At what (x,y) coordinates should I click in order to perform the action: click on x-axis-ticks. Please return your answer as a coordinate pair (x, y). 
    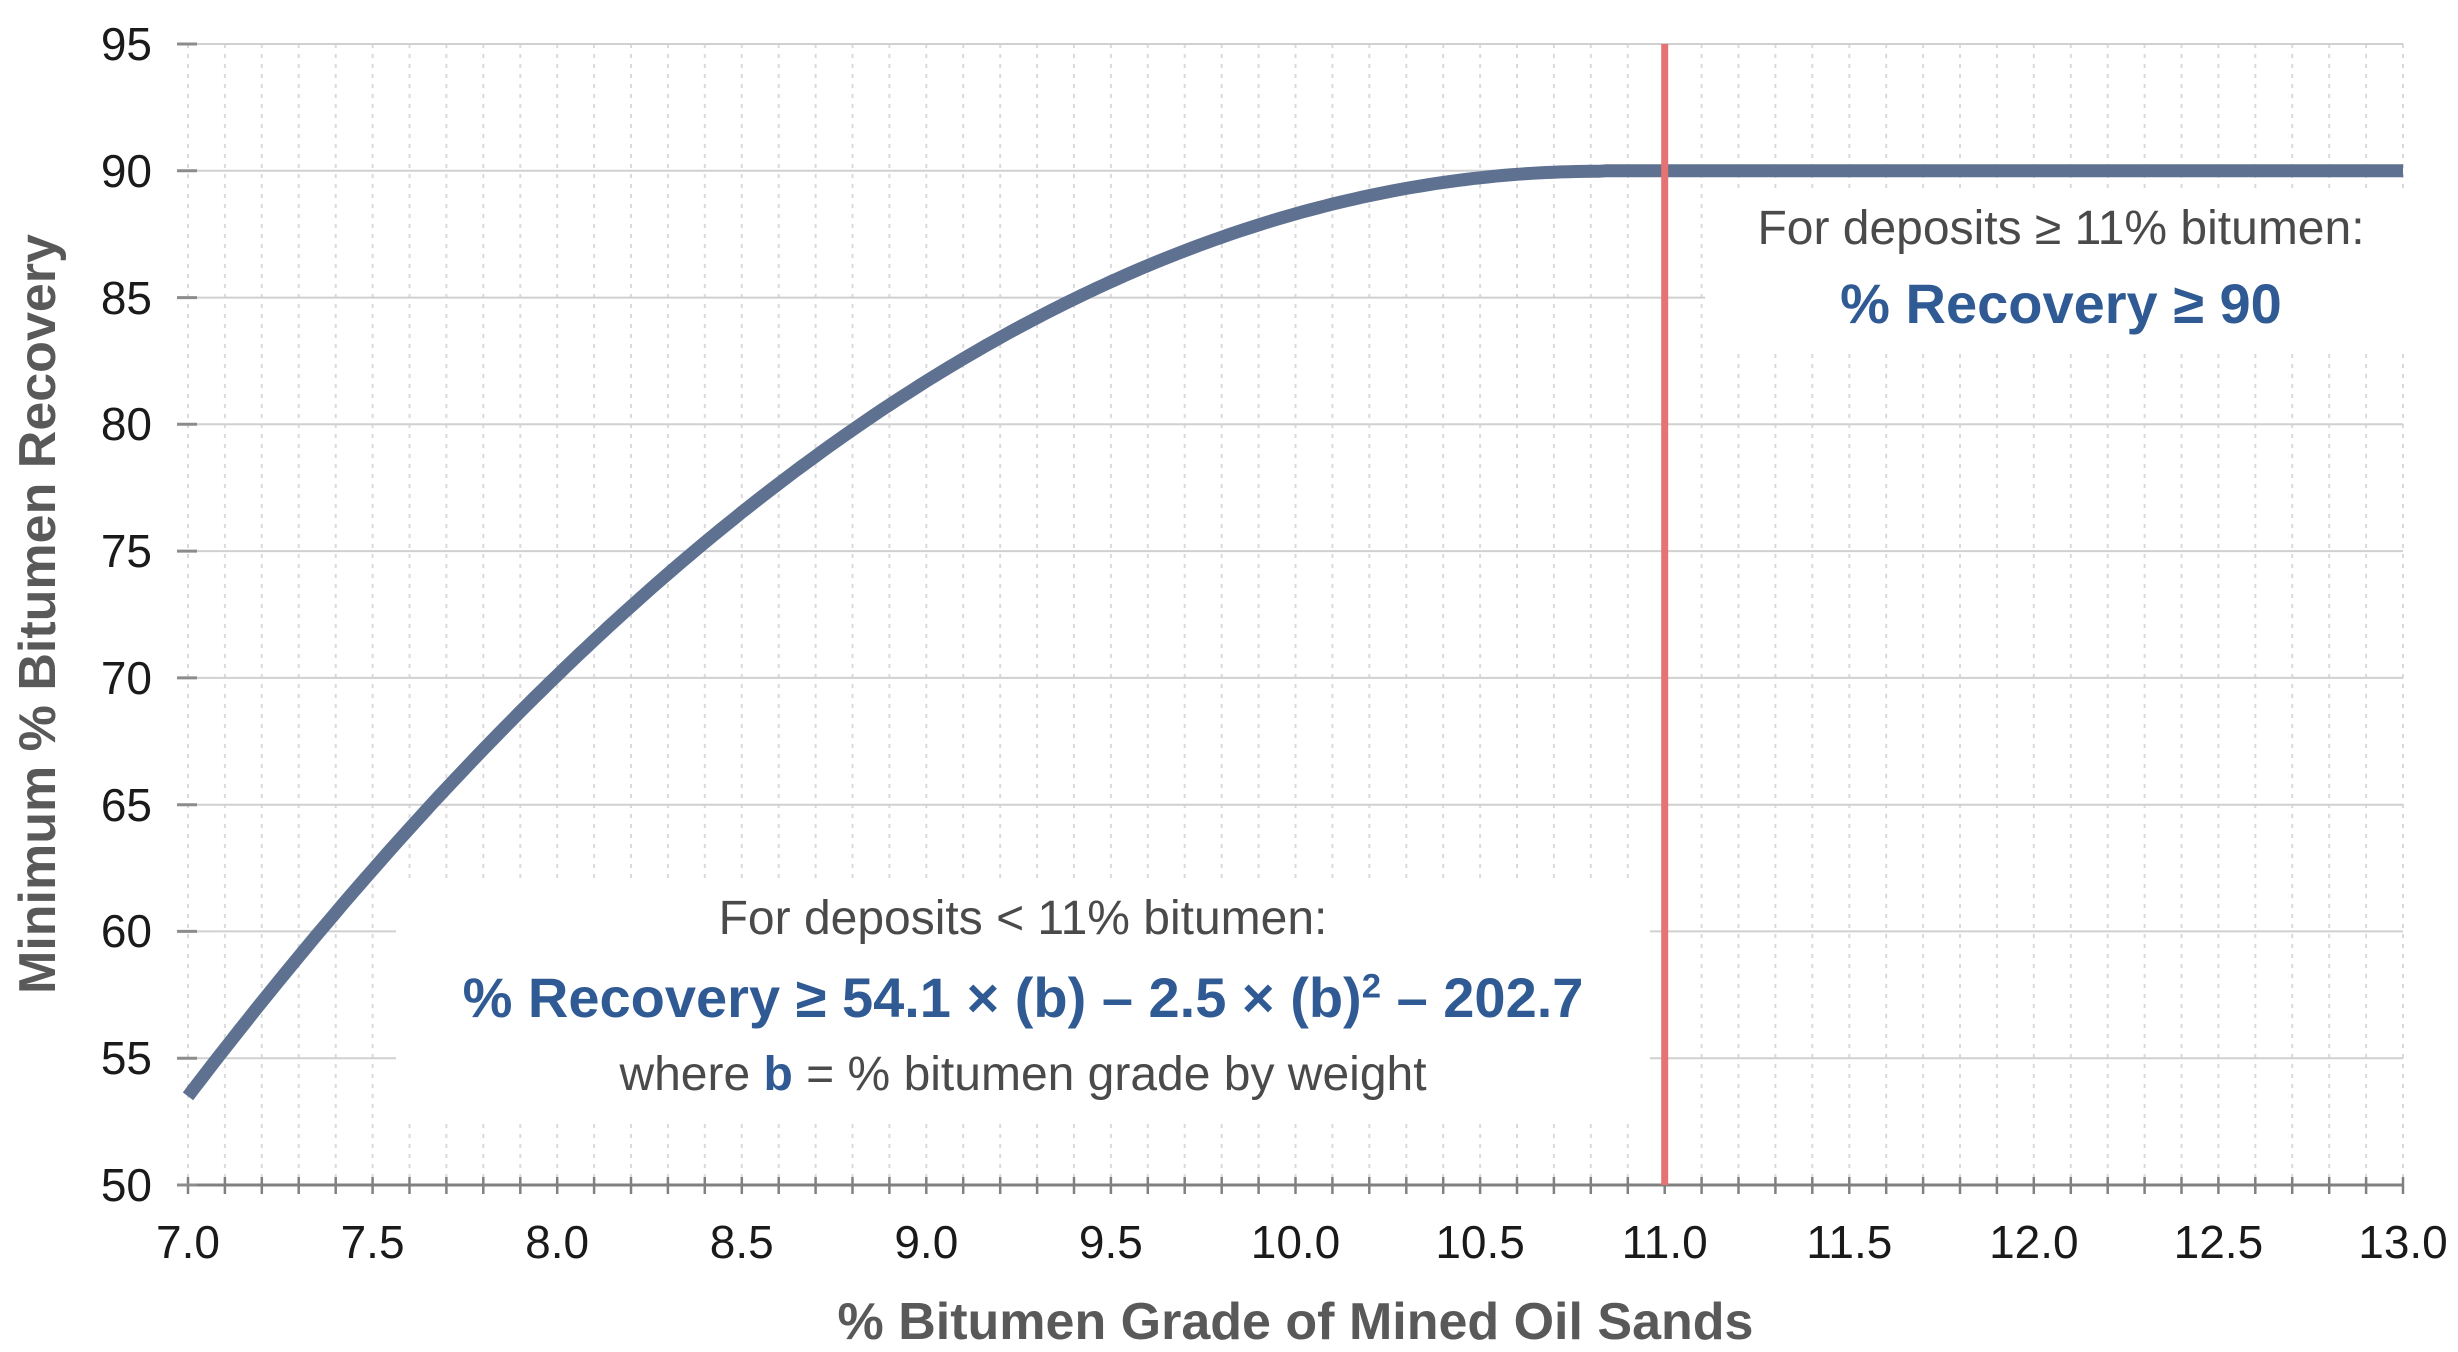
    Looking at the image, I should click on (1295, 1185).